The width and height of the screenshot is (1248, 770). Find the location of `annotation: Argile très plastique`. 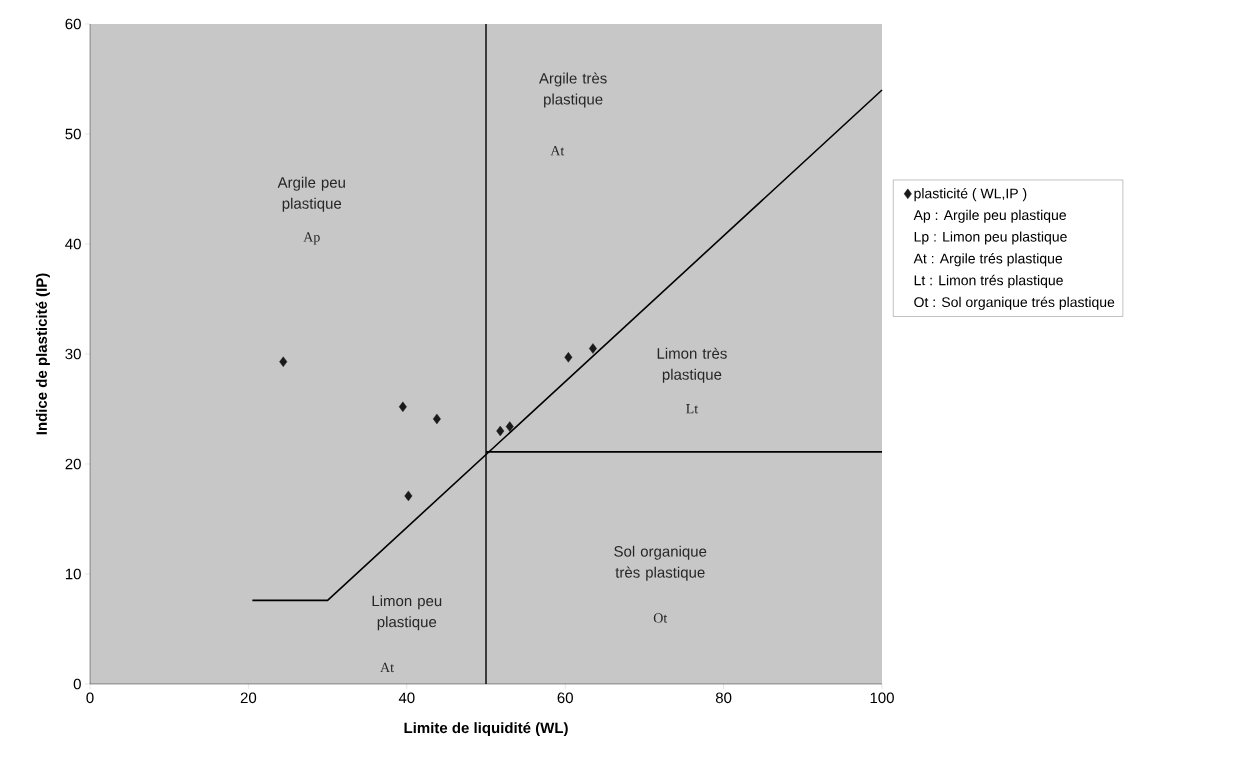

annotation: Argile très plastique is located at coordinates (572, 90).